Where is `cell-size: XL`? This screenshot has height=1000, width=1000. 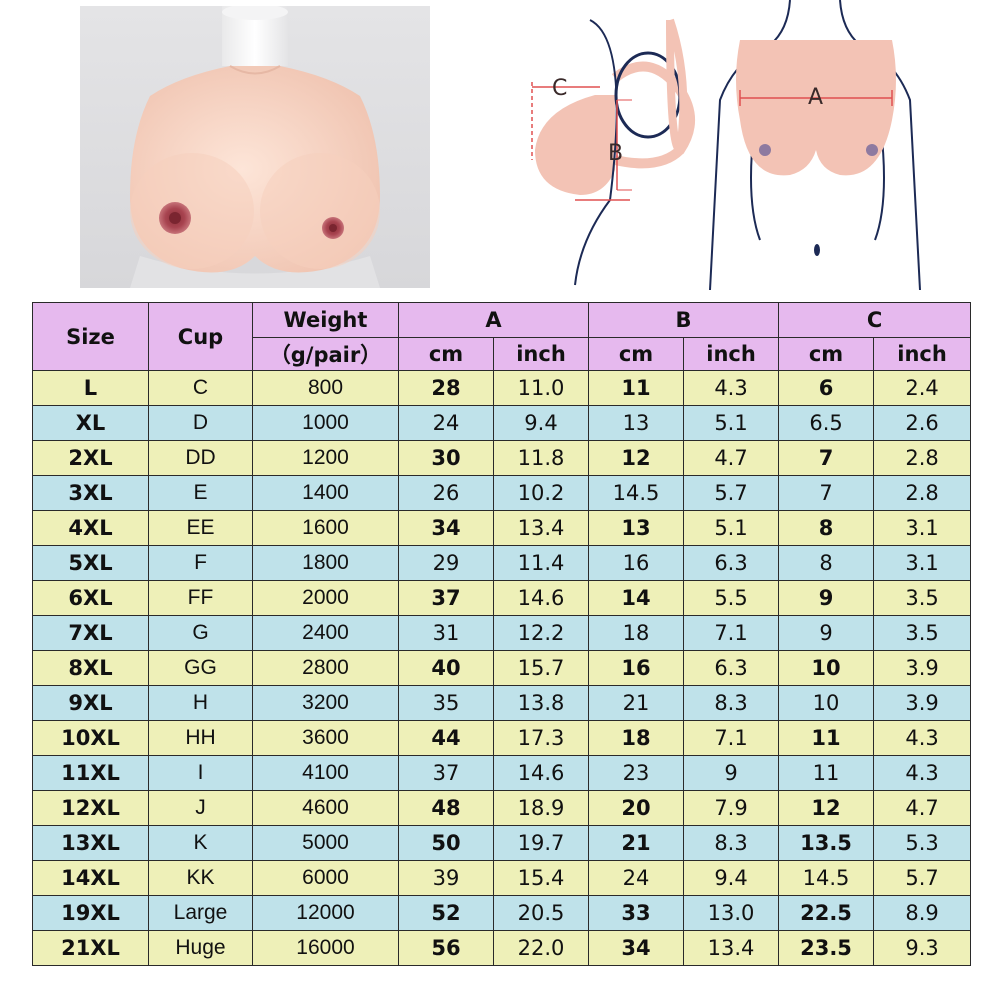
cell-size: XL is located at coordinates (90, 423).